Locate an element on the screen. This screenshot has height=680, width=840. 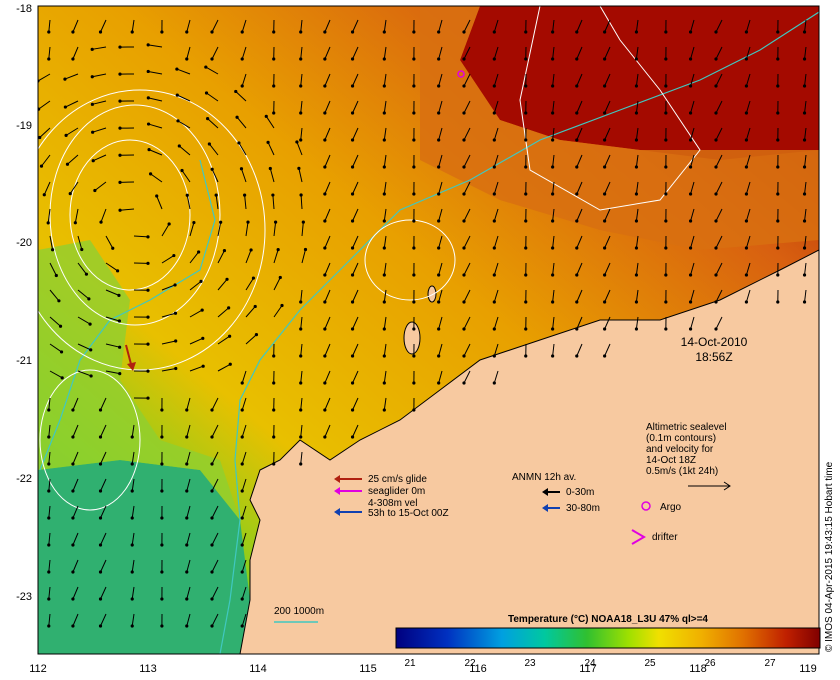
anmn-arrowhead-deep is located at coordinates (545, 508).